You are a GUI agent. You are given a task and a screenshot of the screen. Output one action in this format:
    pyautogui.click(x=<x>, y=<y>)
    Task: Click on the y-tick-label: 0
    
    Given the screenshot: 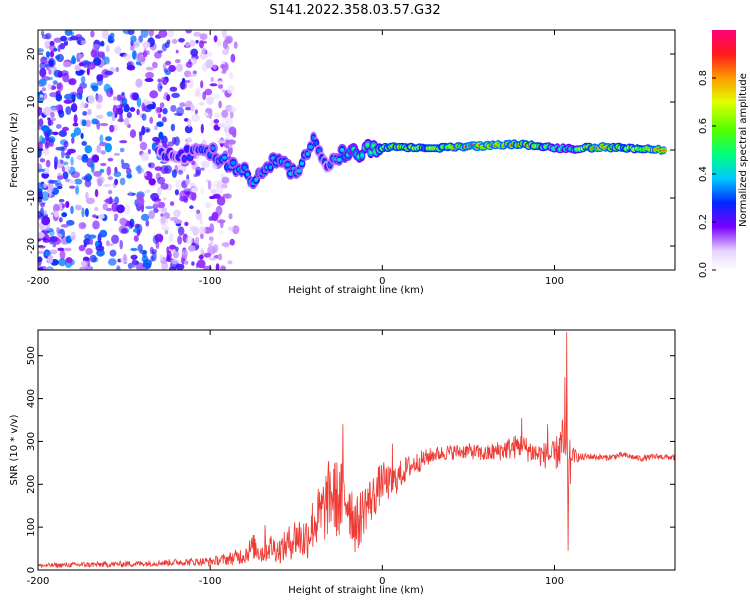 What is the action you would take?
    pyautogui.click(x=31, y=570)
    